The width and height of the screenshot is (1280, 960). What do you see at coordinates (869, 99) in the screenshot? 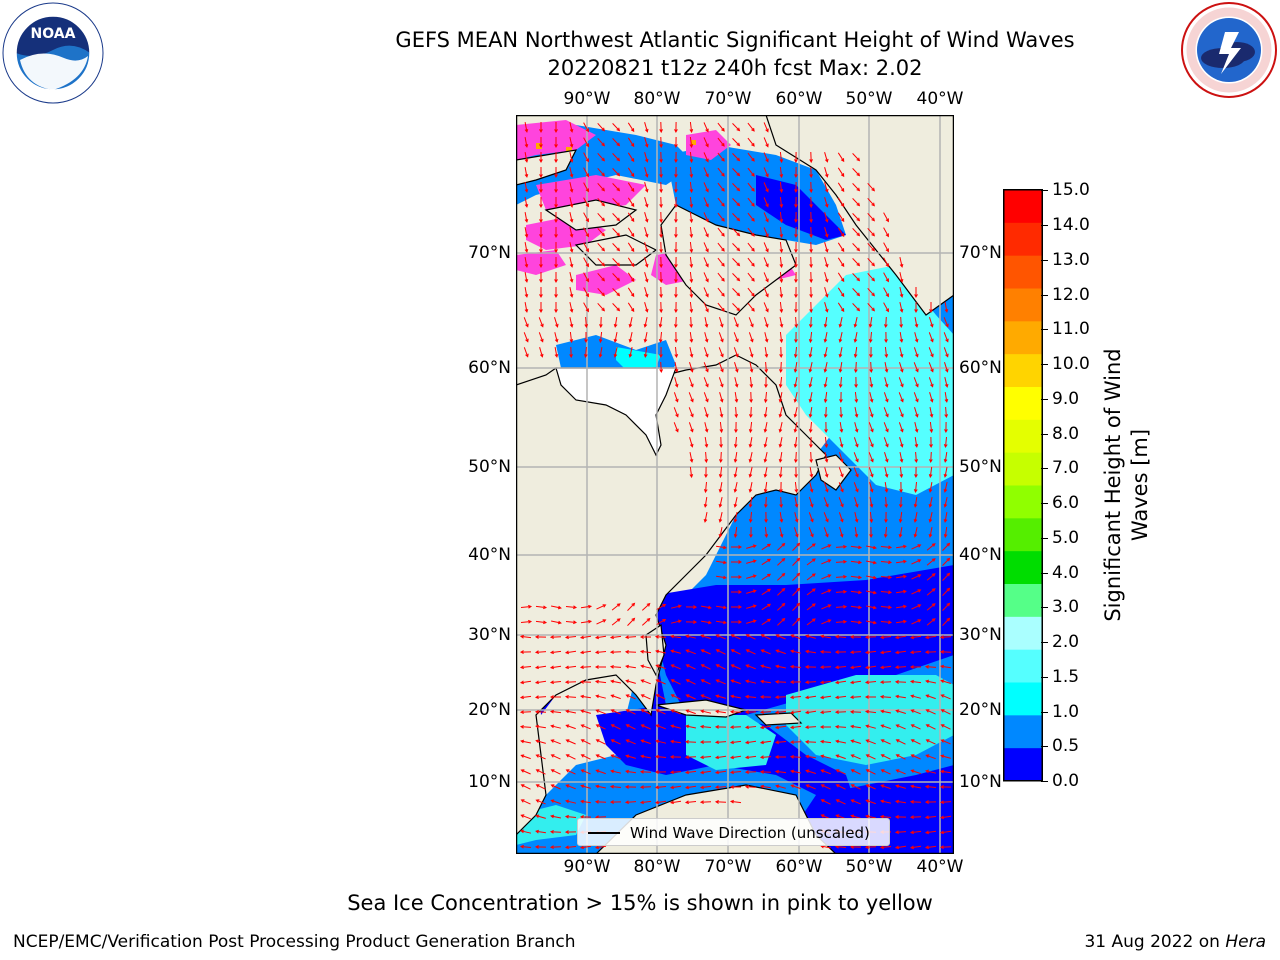
I see `lon-label-top: 50°W` at bounding box center [869, 99].